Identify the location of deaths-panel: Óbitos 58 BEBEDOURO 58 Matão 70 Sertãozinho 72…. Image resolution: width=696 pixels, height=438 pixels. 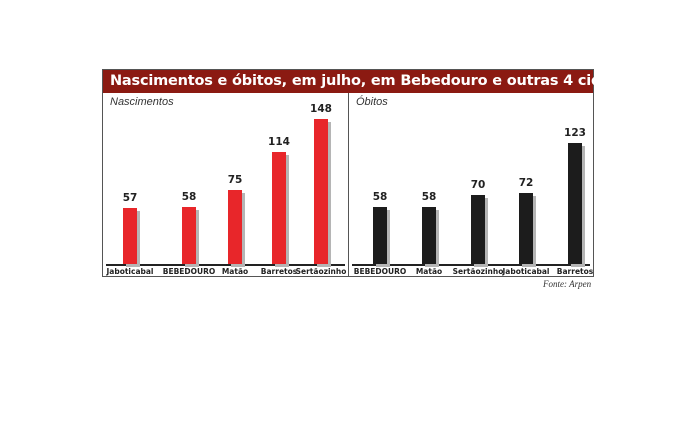
(470, 184).